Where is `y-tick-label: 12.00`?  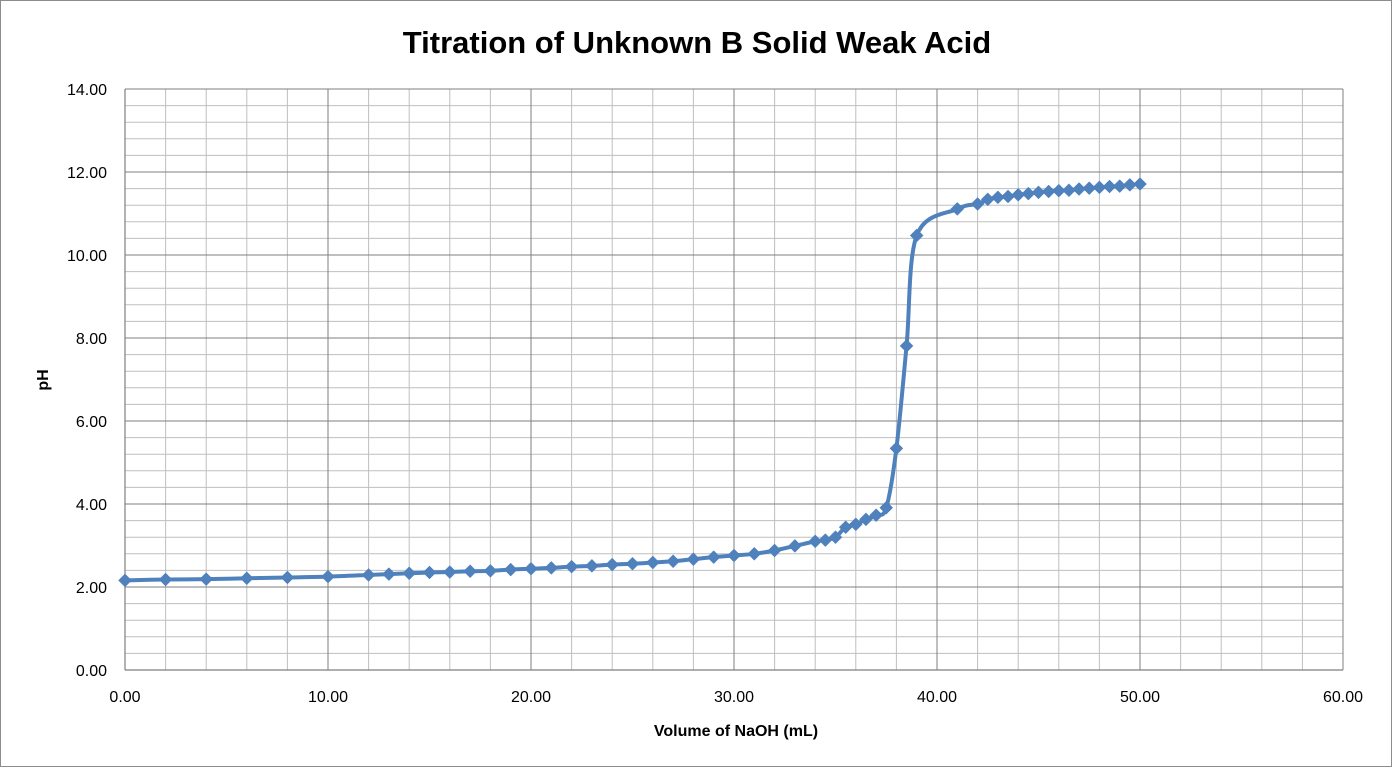
y-tick-label: 12.00 is located at coordinates (87, 173).